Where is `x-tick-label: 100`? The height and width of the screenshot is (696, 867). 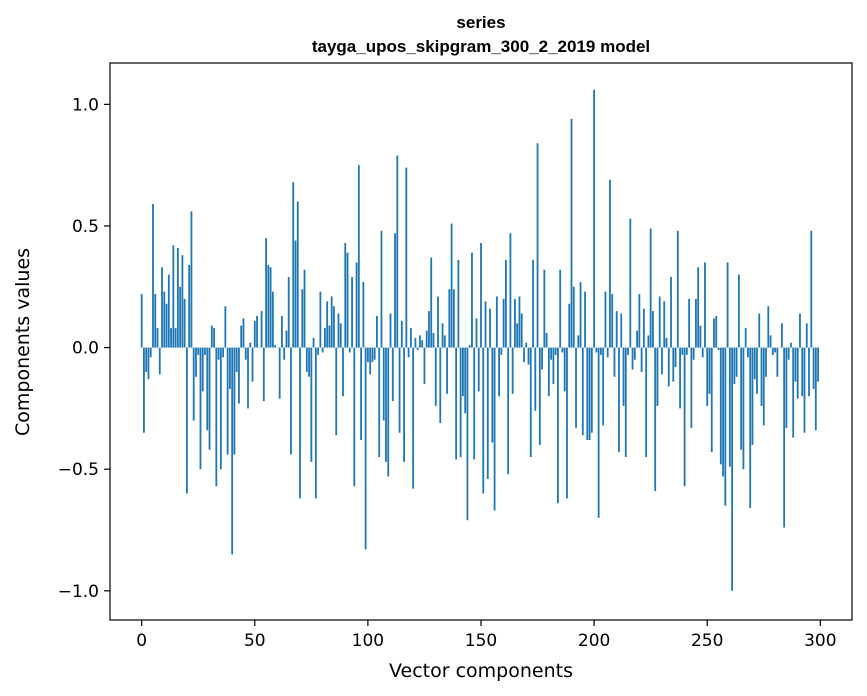
x-tick-label: 100 is located at coordinates (368, 641).